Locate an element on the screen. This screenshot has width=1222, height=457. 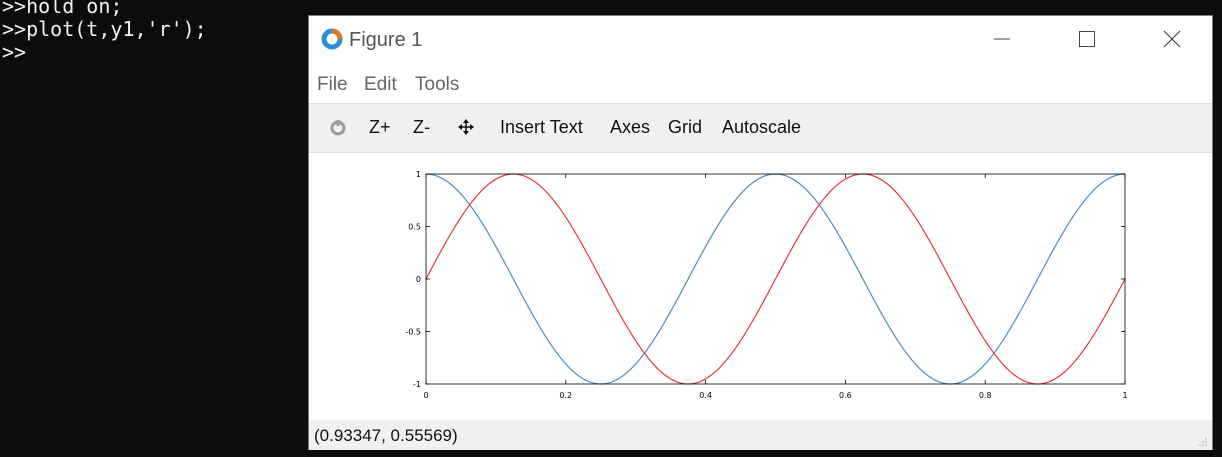
grid-button: Grid is located at coordinates (685, 127).